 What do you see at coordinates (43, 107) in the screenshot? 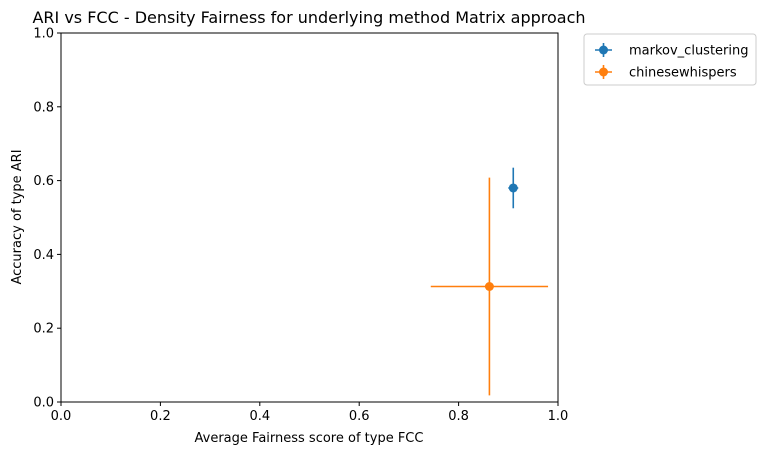
I see `y-tick-label: 0.8` at bounding box center [43, 107].